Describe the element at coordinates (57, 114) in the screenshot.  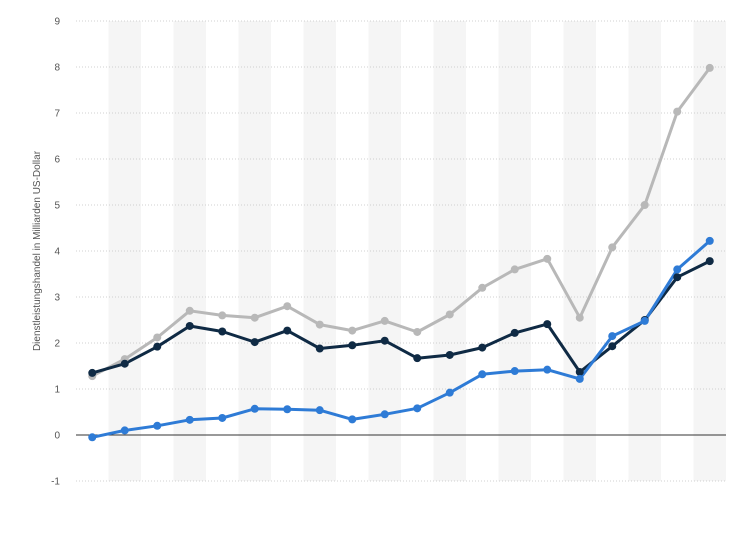
I see `y-tick-label: 7` at that location.